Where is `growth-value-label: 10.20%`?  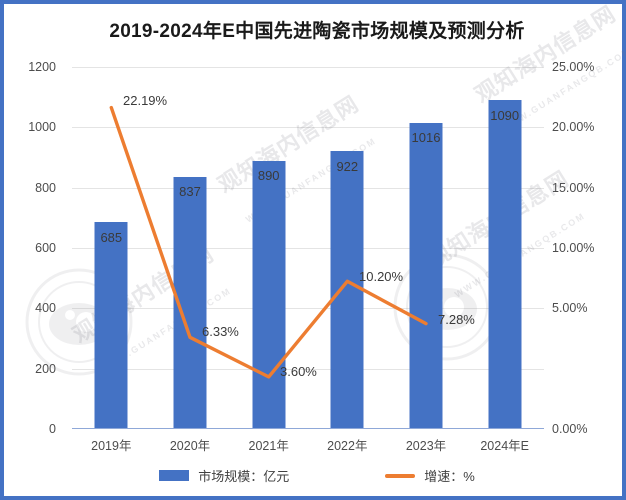
growth-value-label: 10.20% is located at coordinates (381, 276).